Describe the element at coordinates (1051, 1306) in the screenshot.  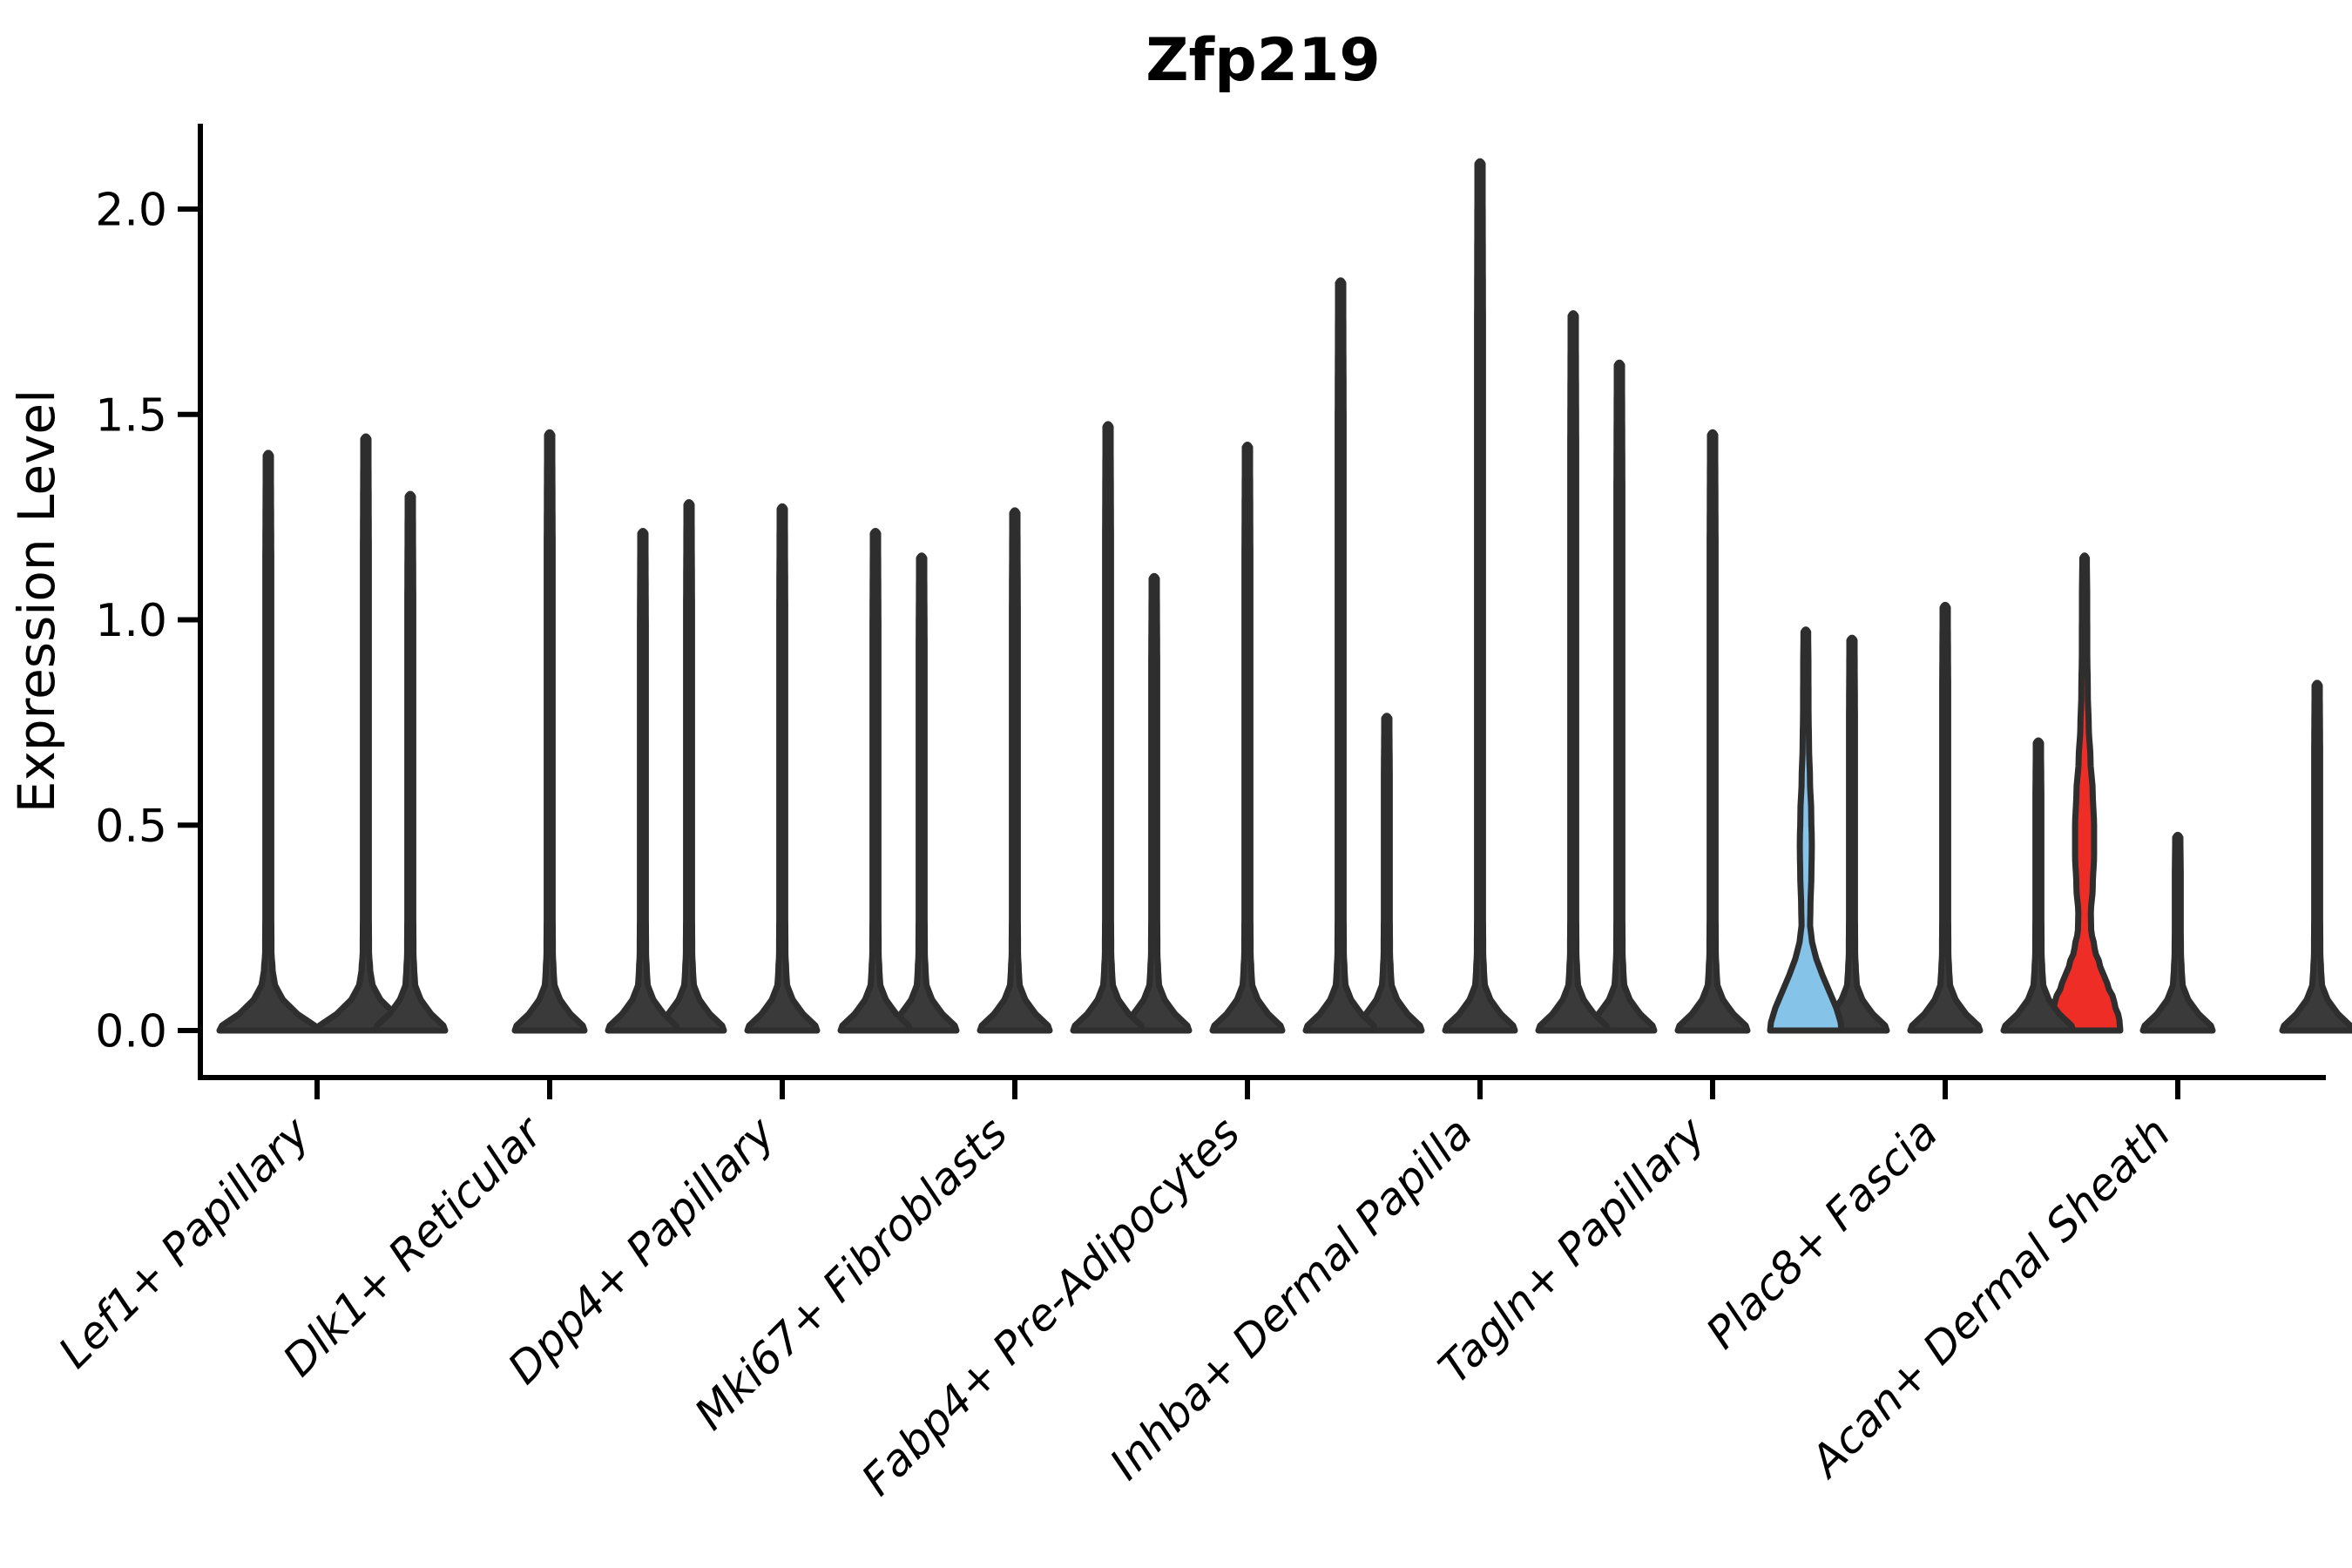
I see `x-tick-label-4: Fabp4+ Pre-Adipocytes` at that location.